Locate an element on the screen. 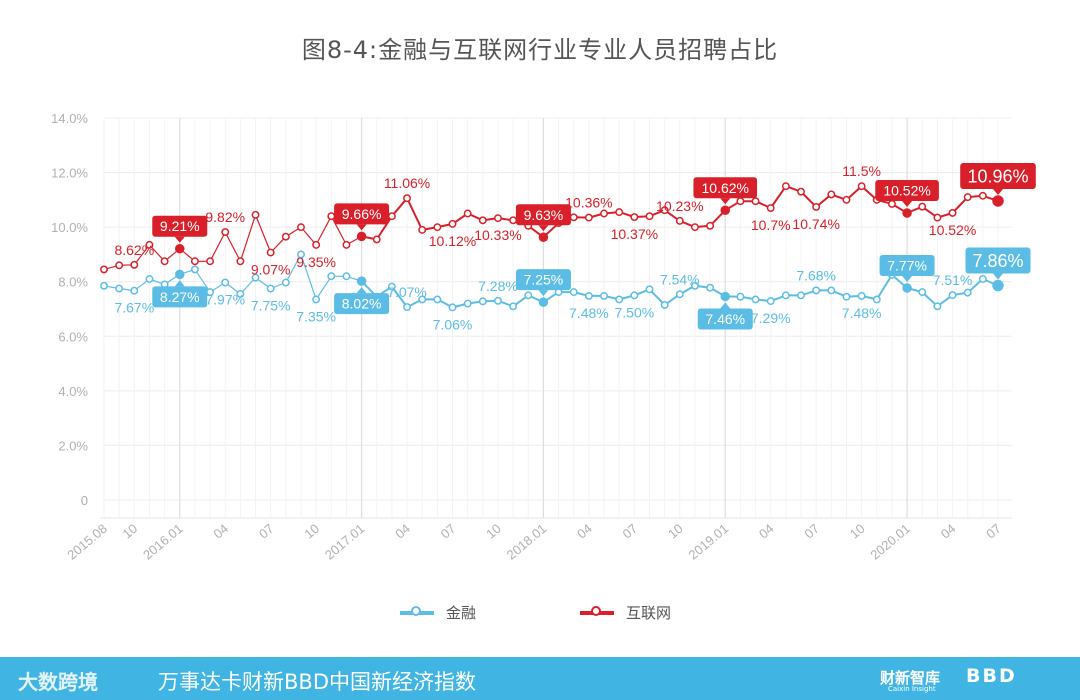 This screenshot has width=1080, height=700. data-label: 9.63% is located at coordinates (544, 215).